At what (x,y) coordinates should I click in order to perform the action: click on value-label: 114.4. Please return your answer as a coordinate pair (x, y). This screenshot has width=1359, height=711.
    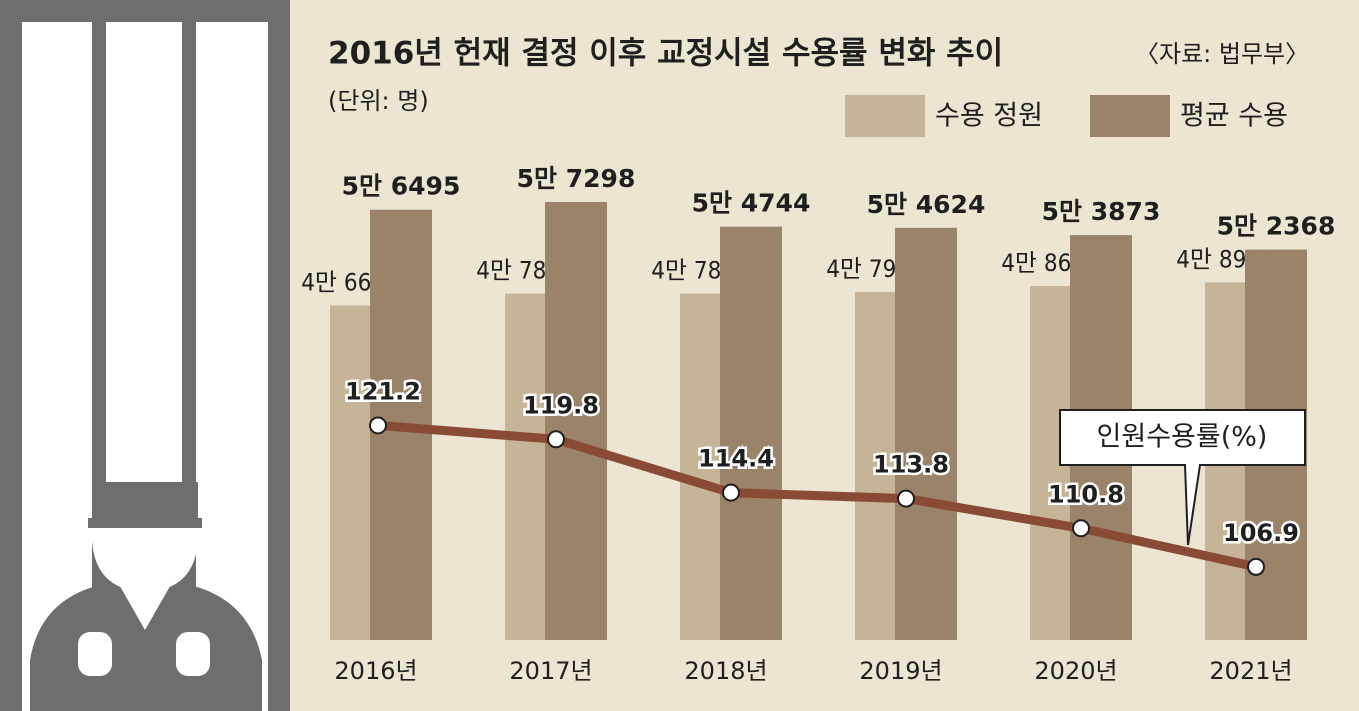
    Looking at the image, I should click on (736, 459).